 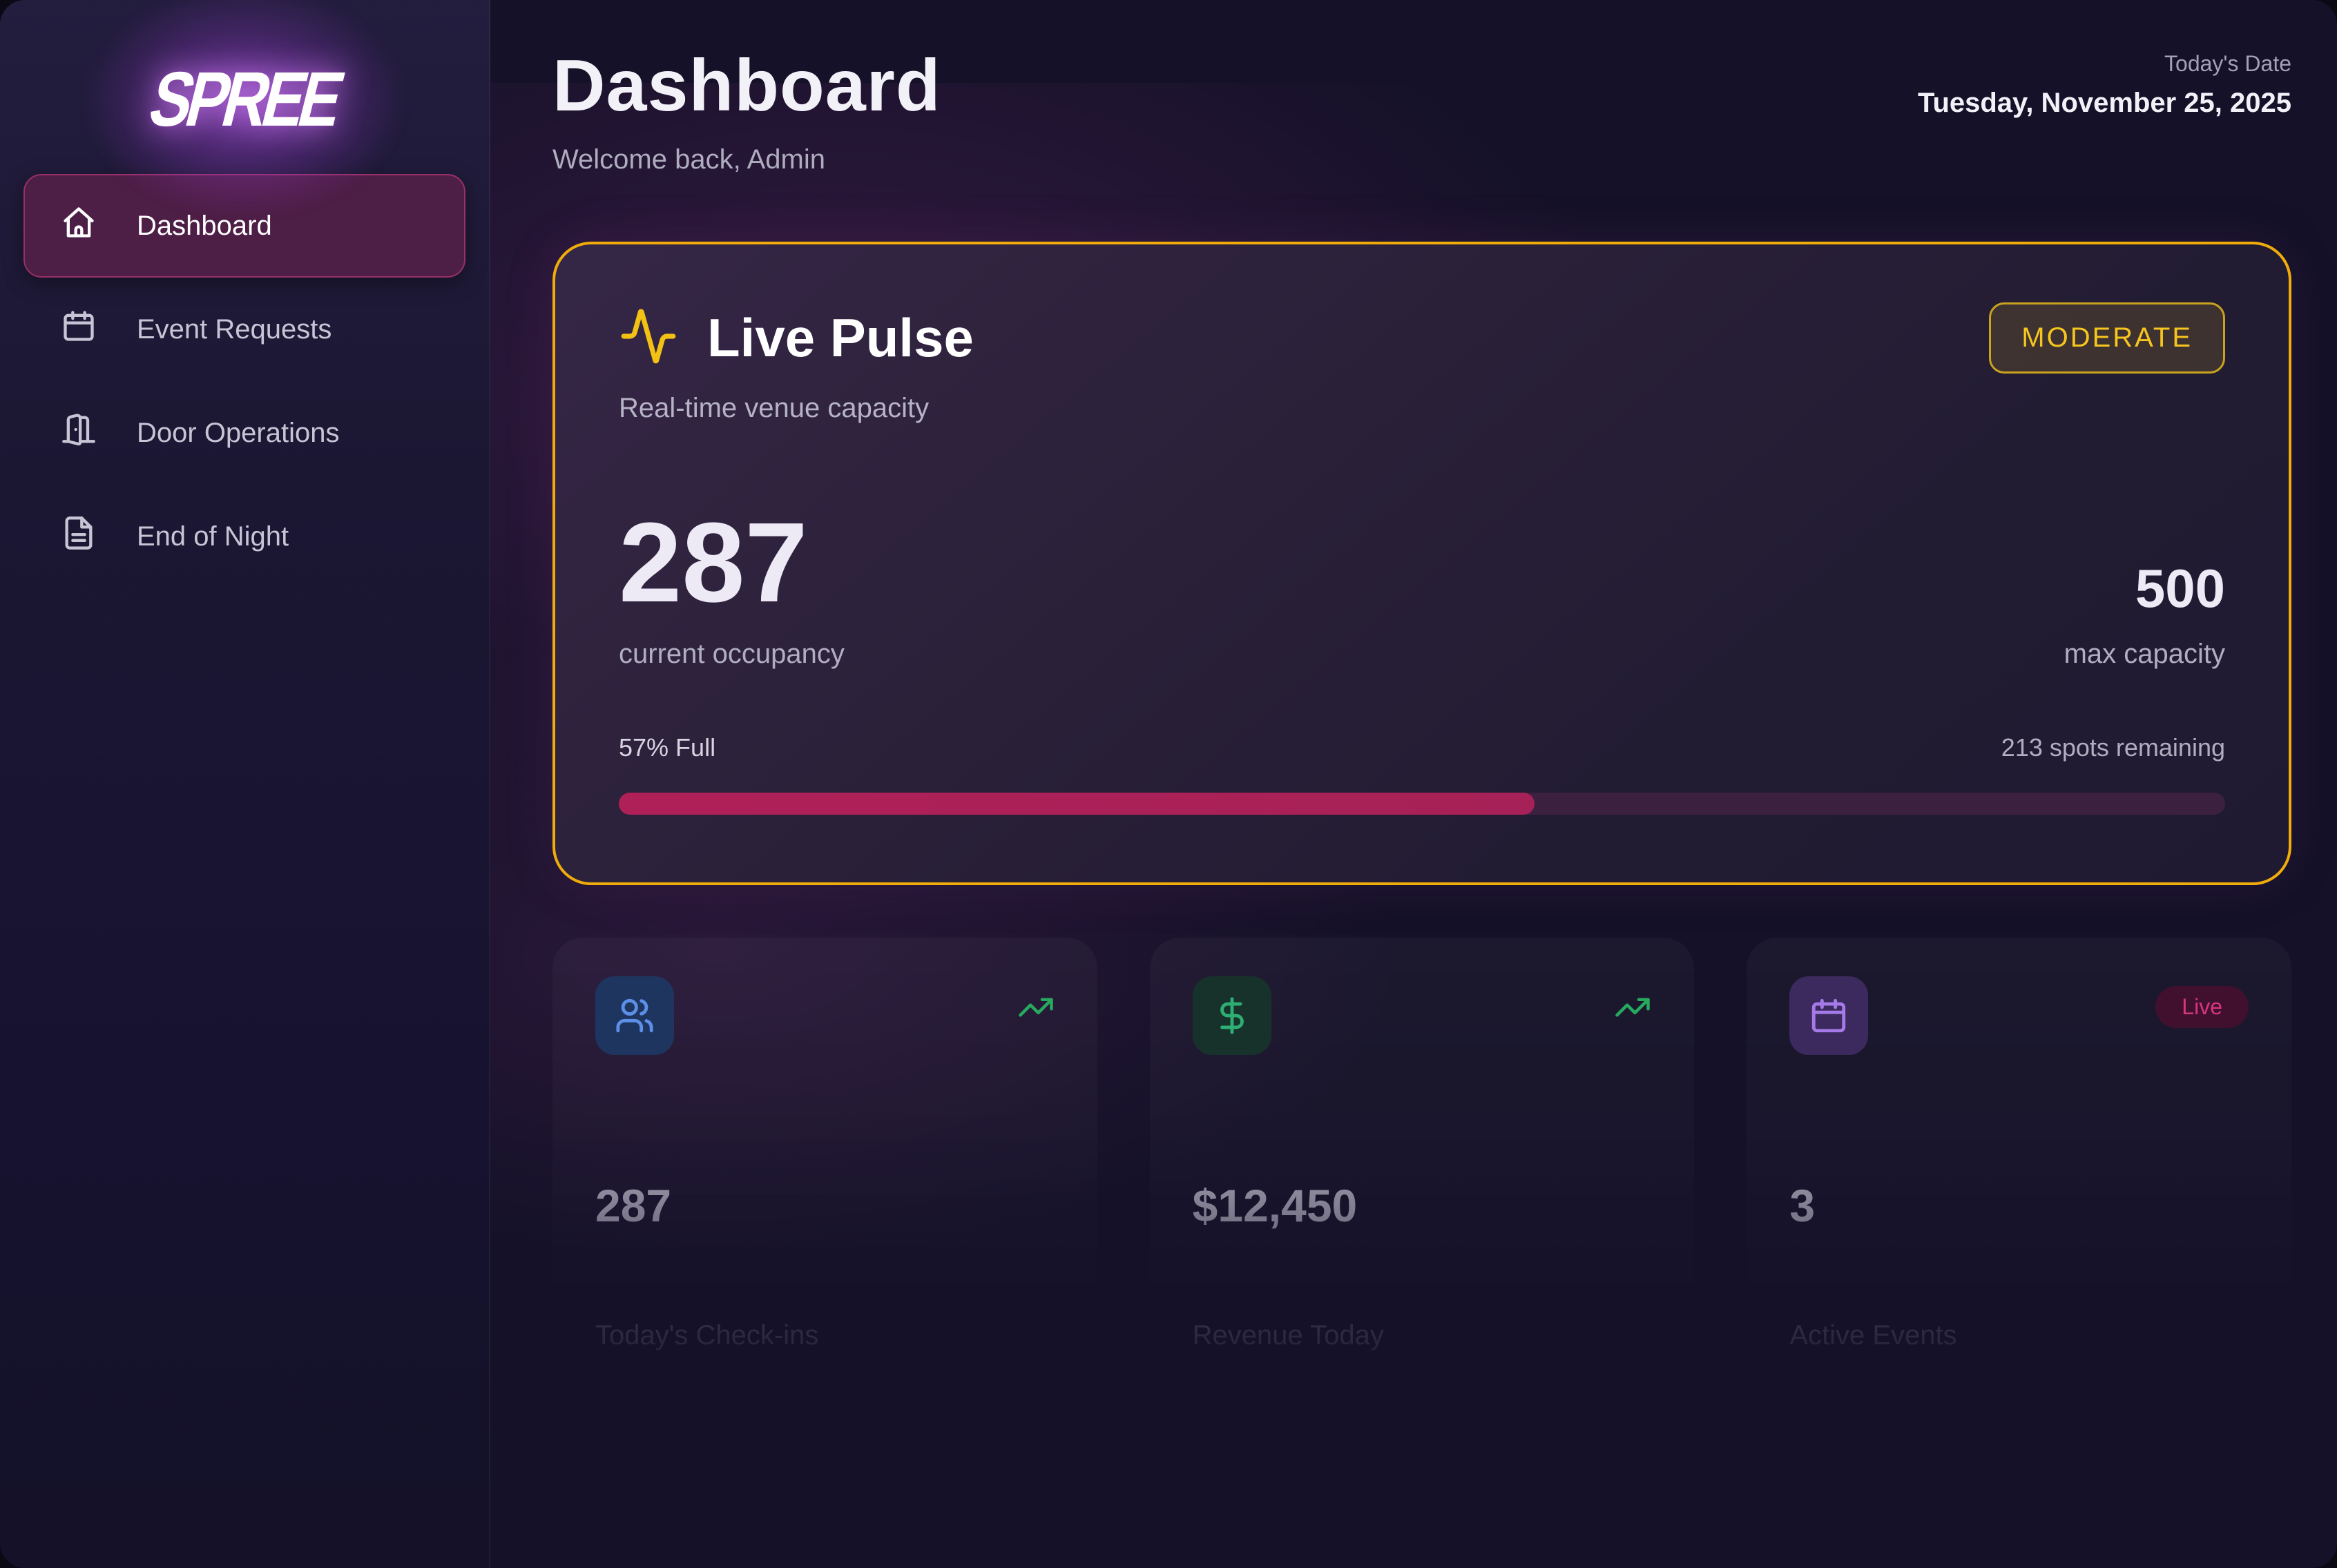 I want to click on date-block: Today's Date Tuesday, November 25, 2025, so click(x=2104, y=81).